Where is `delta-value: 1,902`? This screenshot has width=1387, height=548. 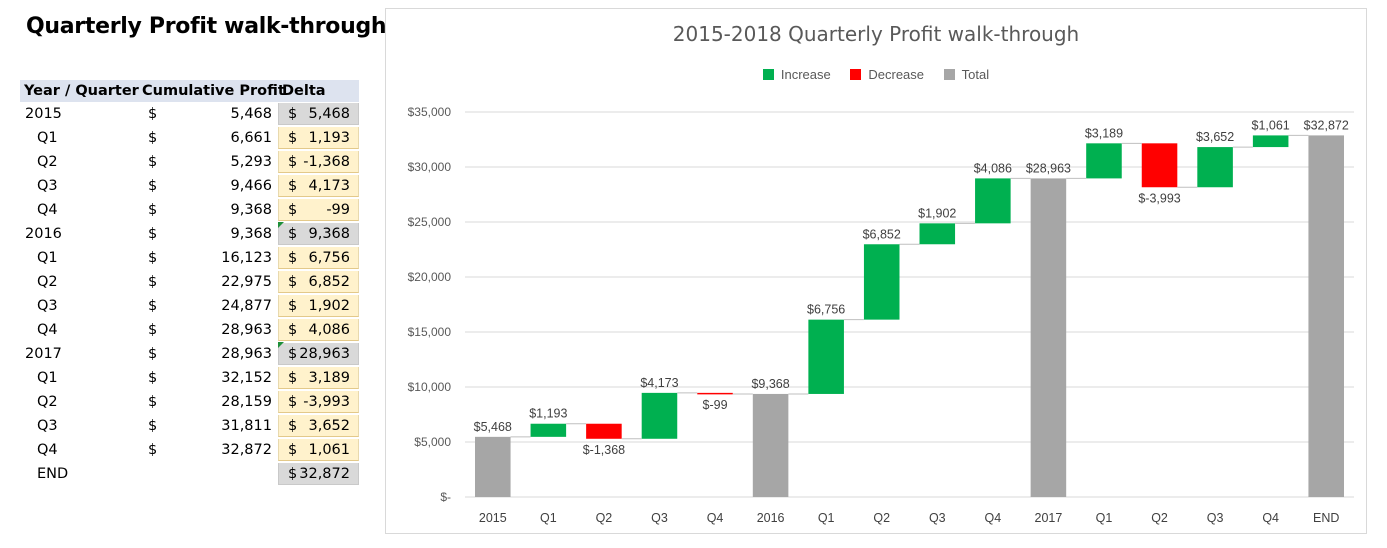
delta-value: 1,902 is located at coordinates (329, 306).